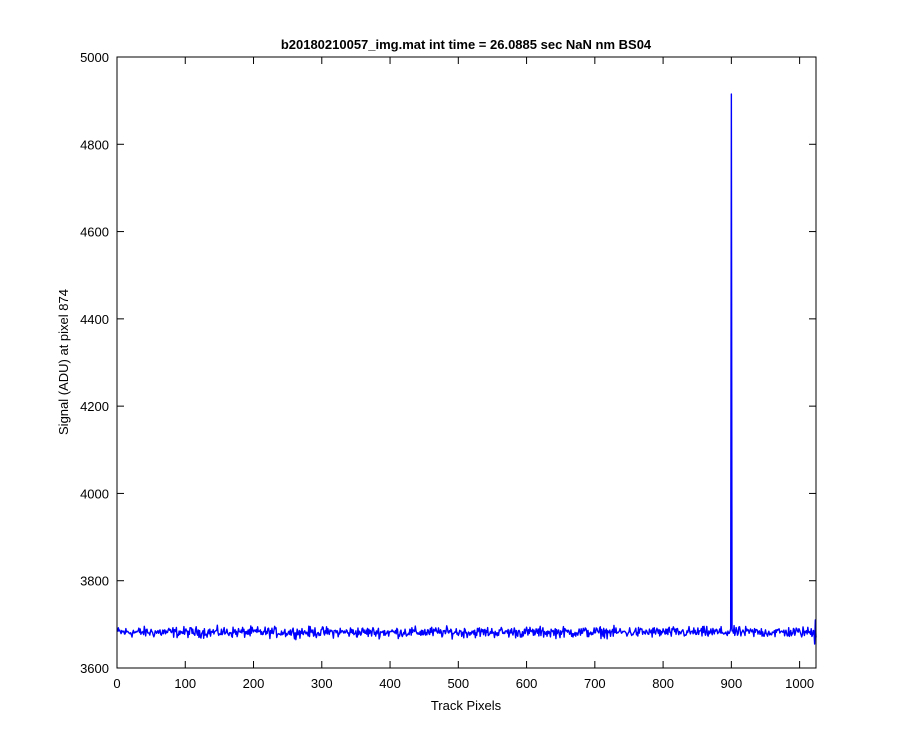 The image size is (900, 750). Describe the element at coordinates (799, 683) in the screenshot. I see `x-tick-label: 1000` at that location.